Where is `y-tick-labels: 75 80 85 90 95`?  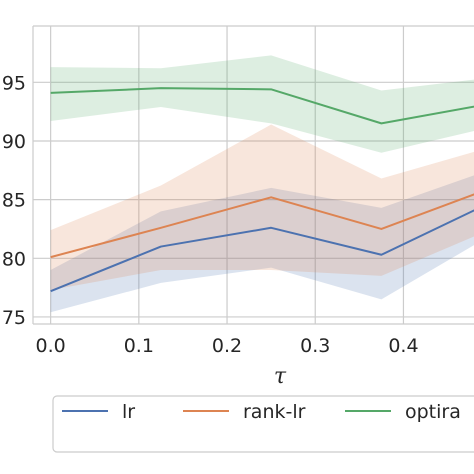
y-tick-labels: 75 80 85 90 95 is located at coordinates (14, 200).